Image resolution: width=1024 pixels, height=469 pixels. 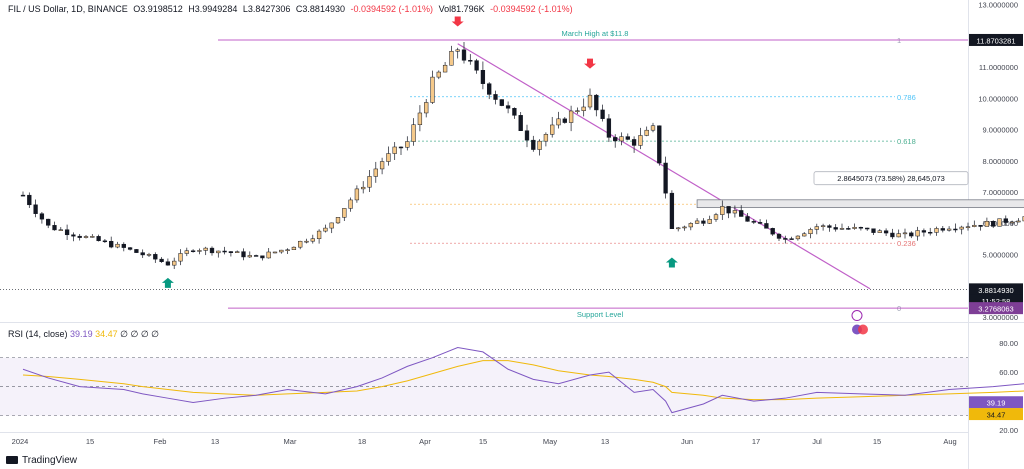 What do you see at coordinates (996, 39) in the screenshot?
I see `march-high-price-tag-bg` at bounding box center [996, 39].